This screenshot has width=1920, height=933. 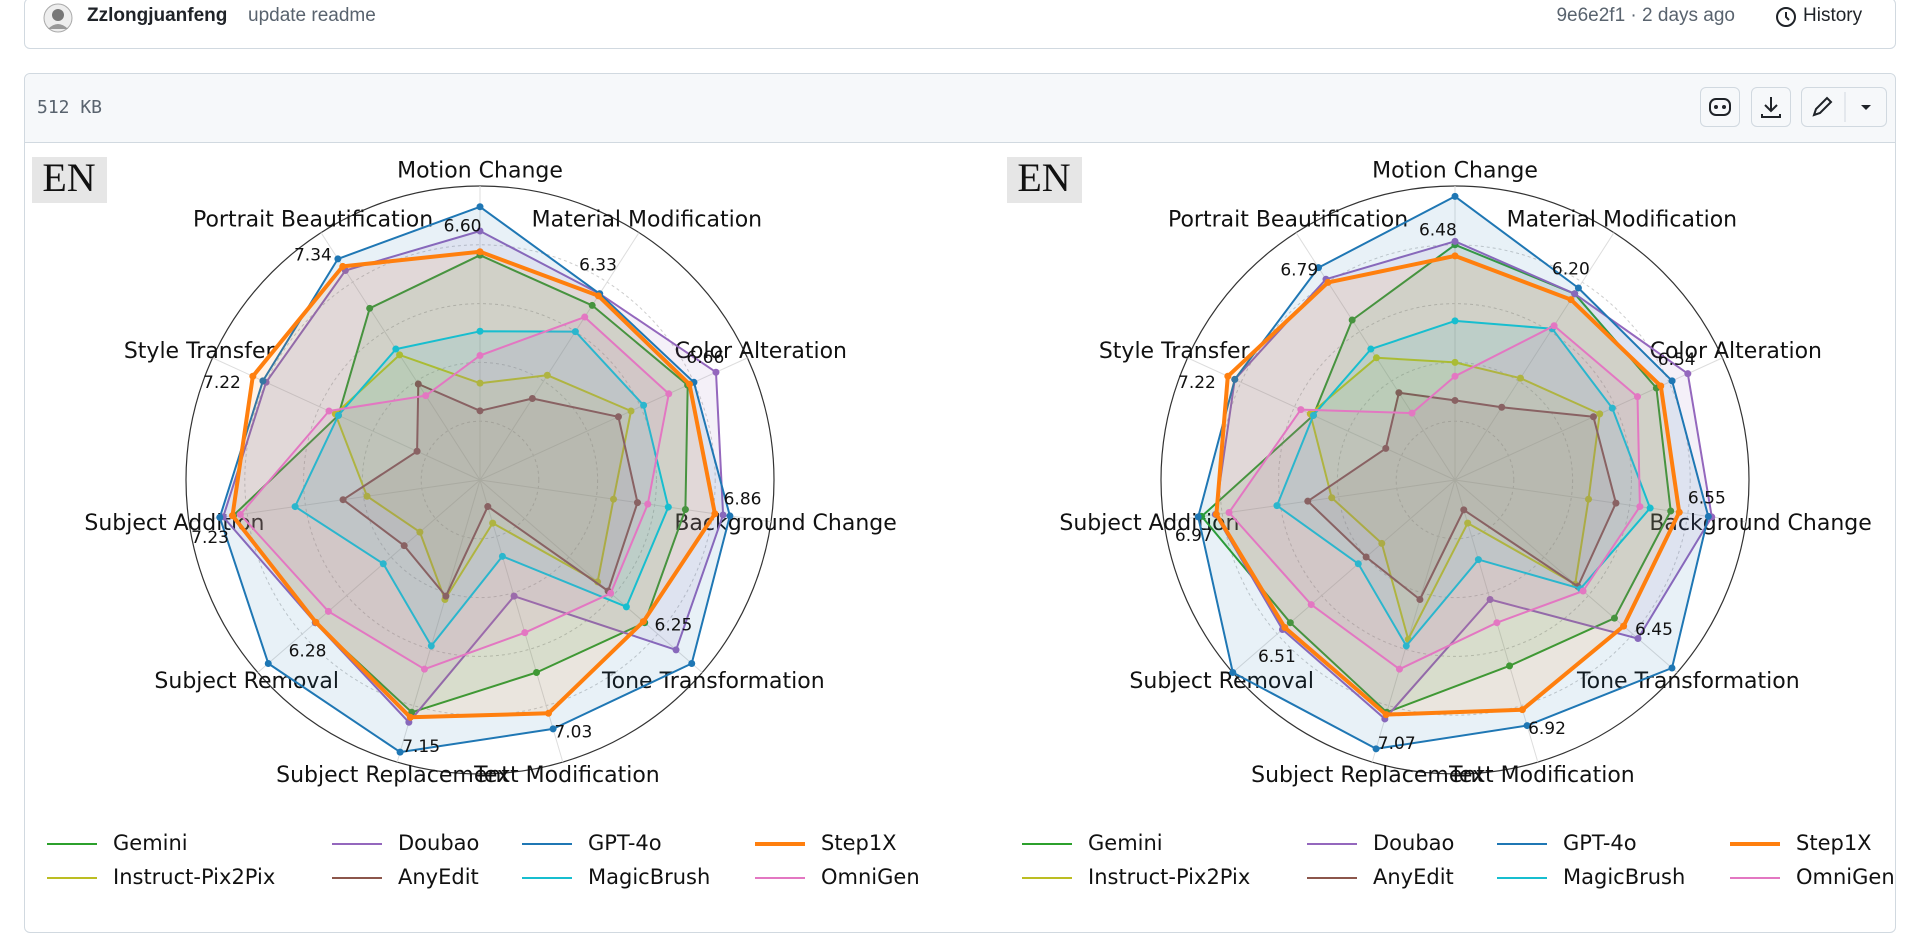 What do you see at coordinates (421, 747) in the screenshot?
I see `value-label: 7.15` at bounding box center [421, 747].